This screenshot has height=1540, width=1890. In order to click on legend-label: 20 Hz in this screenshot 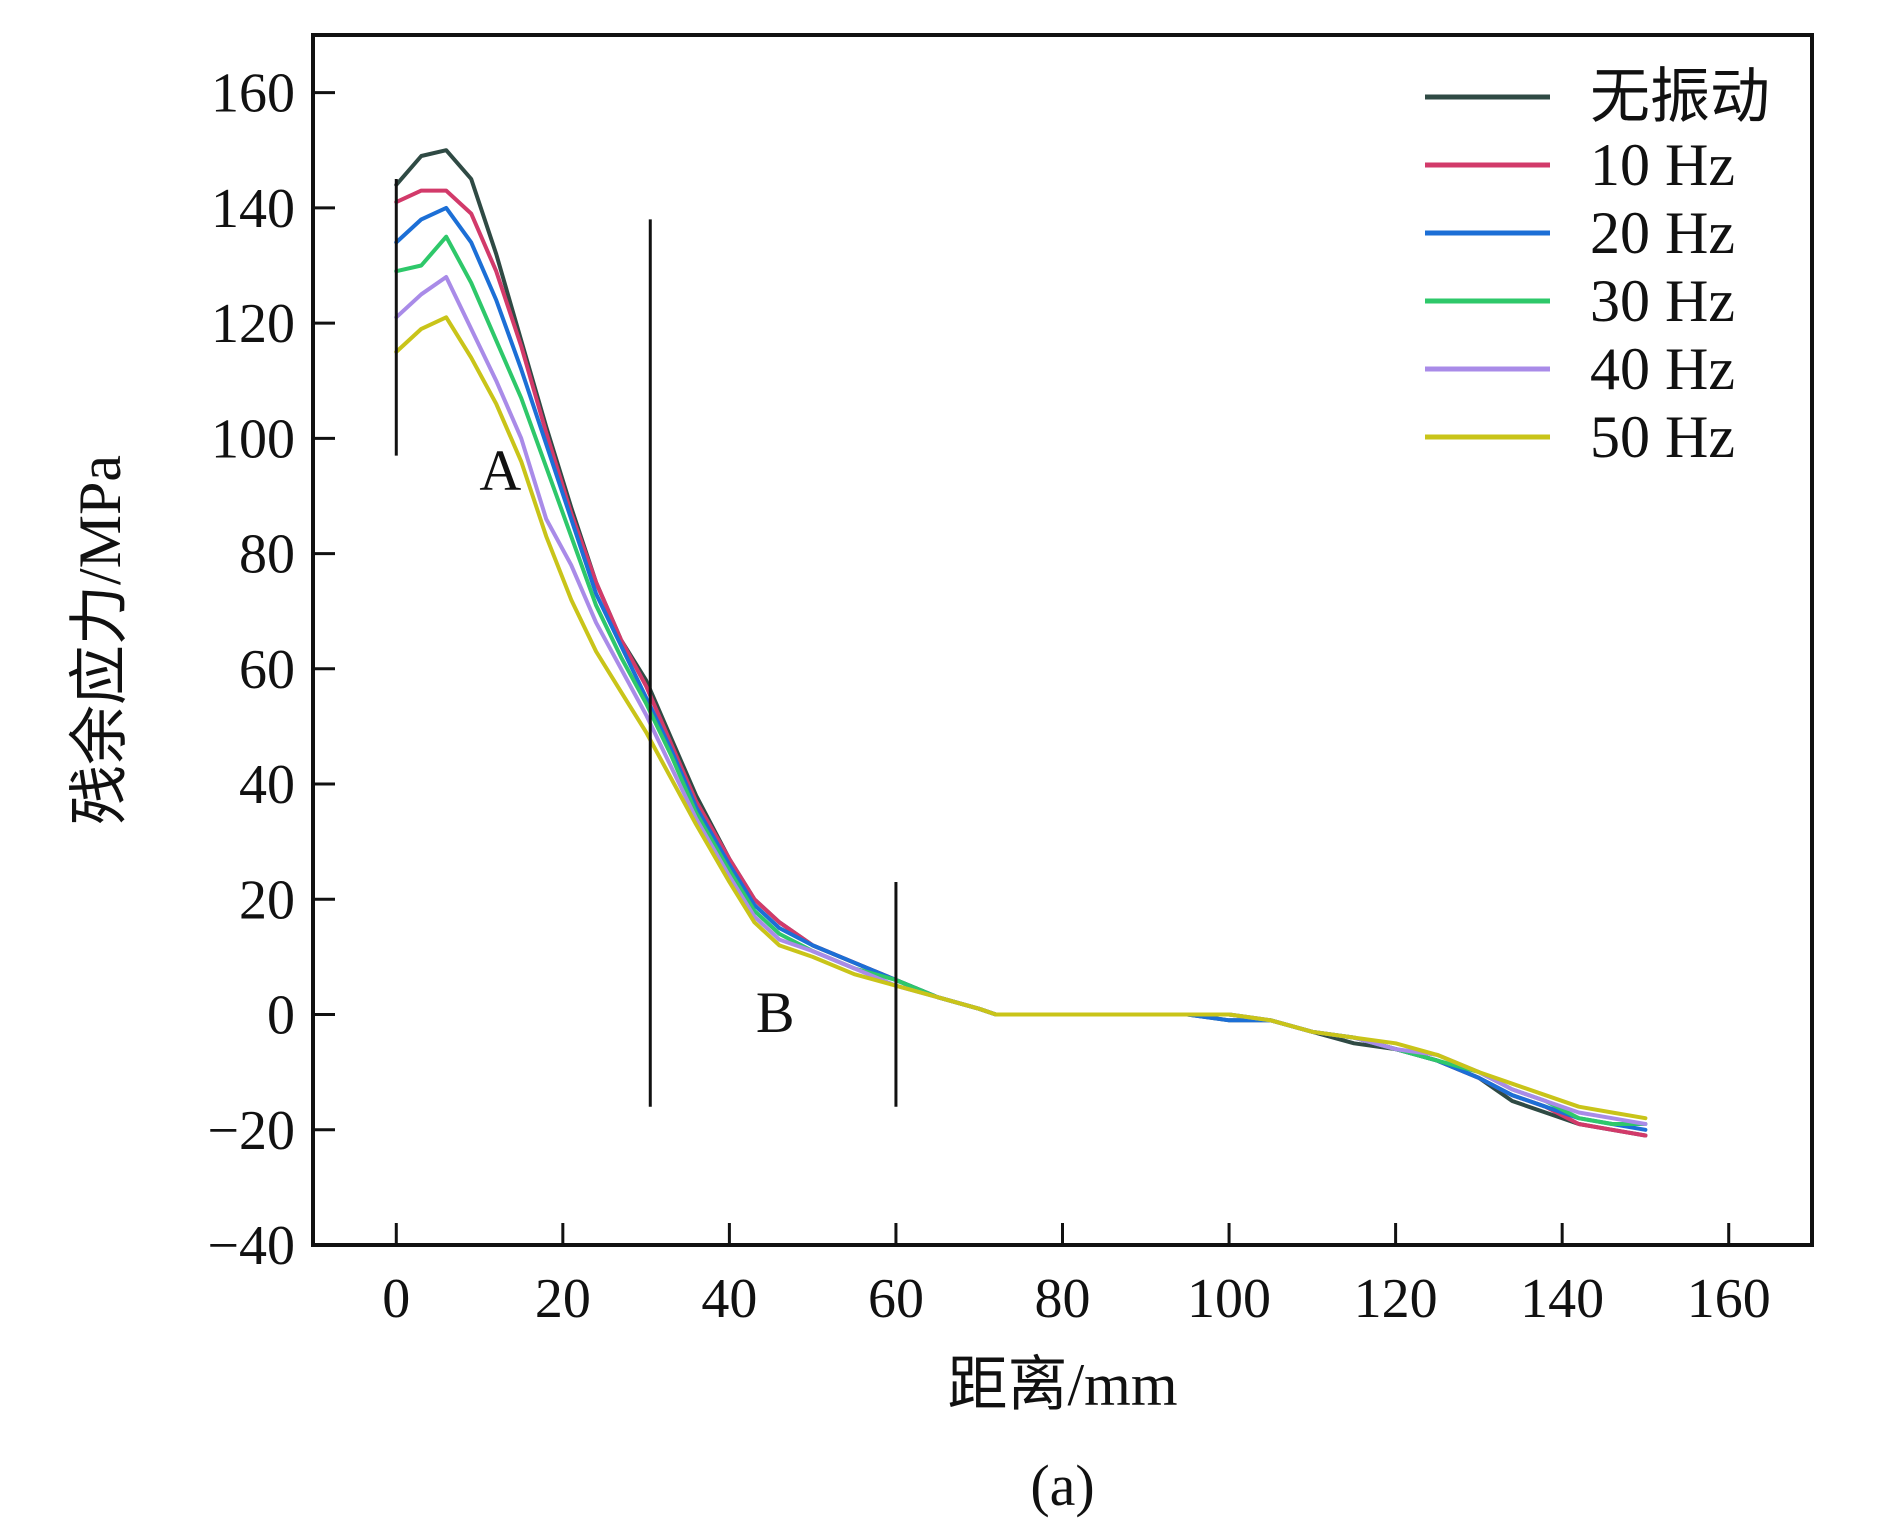, I will do `click(1662, 233)`.